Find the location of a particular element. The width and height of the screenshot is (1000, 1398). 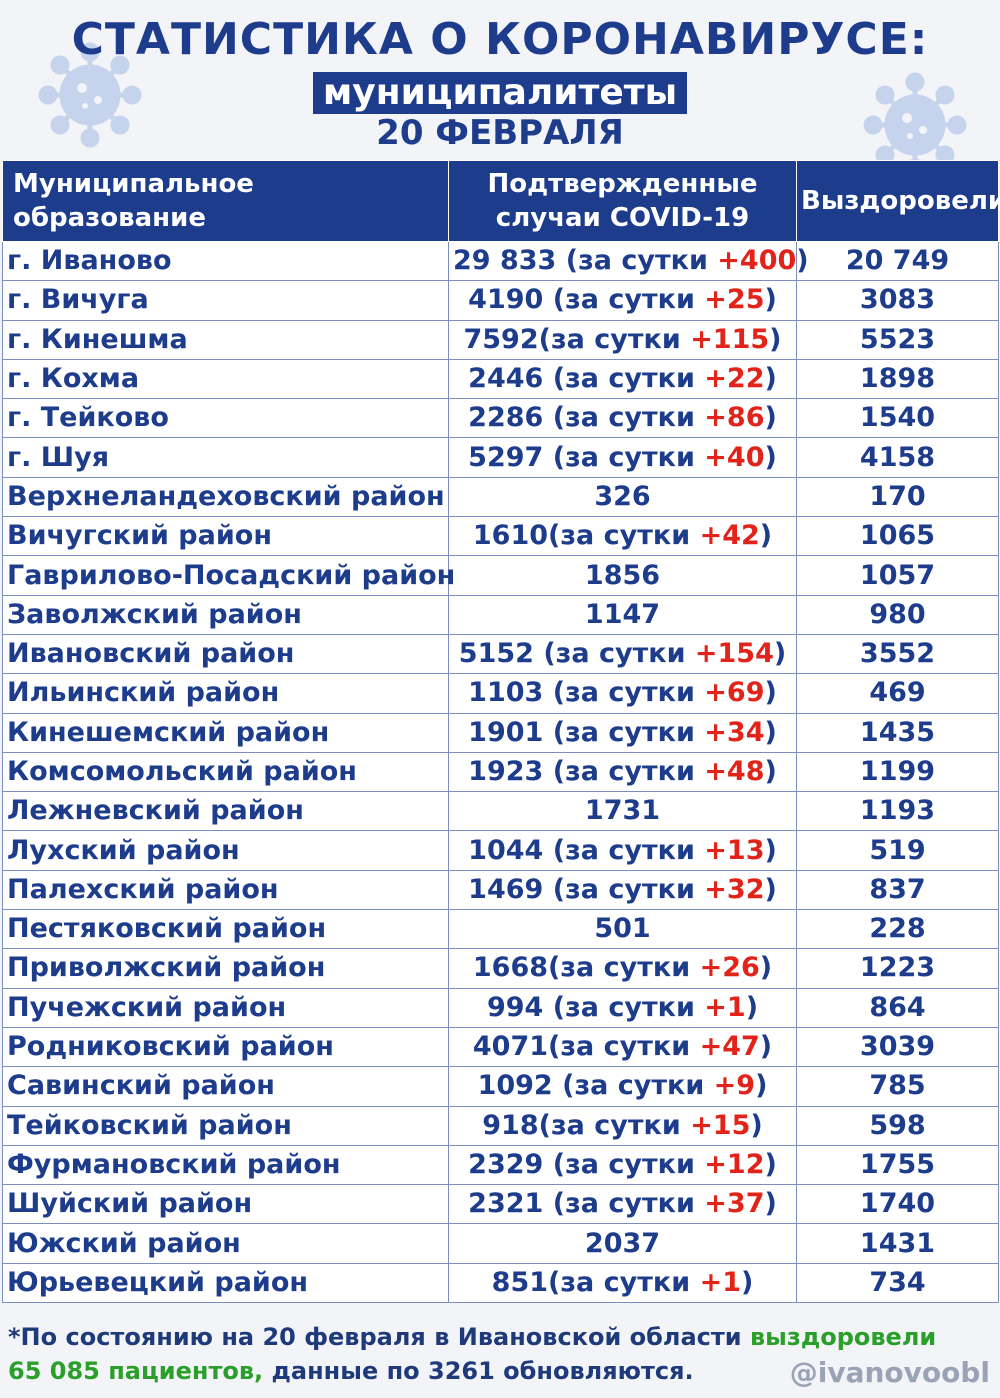

confirmed-cases: 501 is located at coordinates (622, 929).